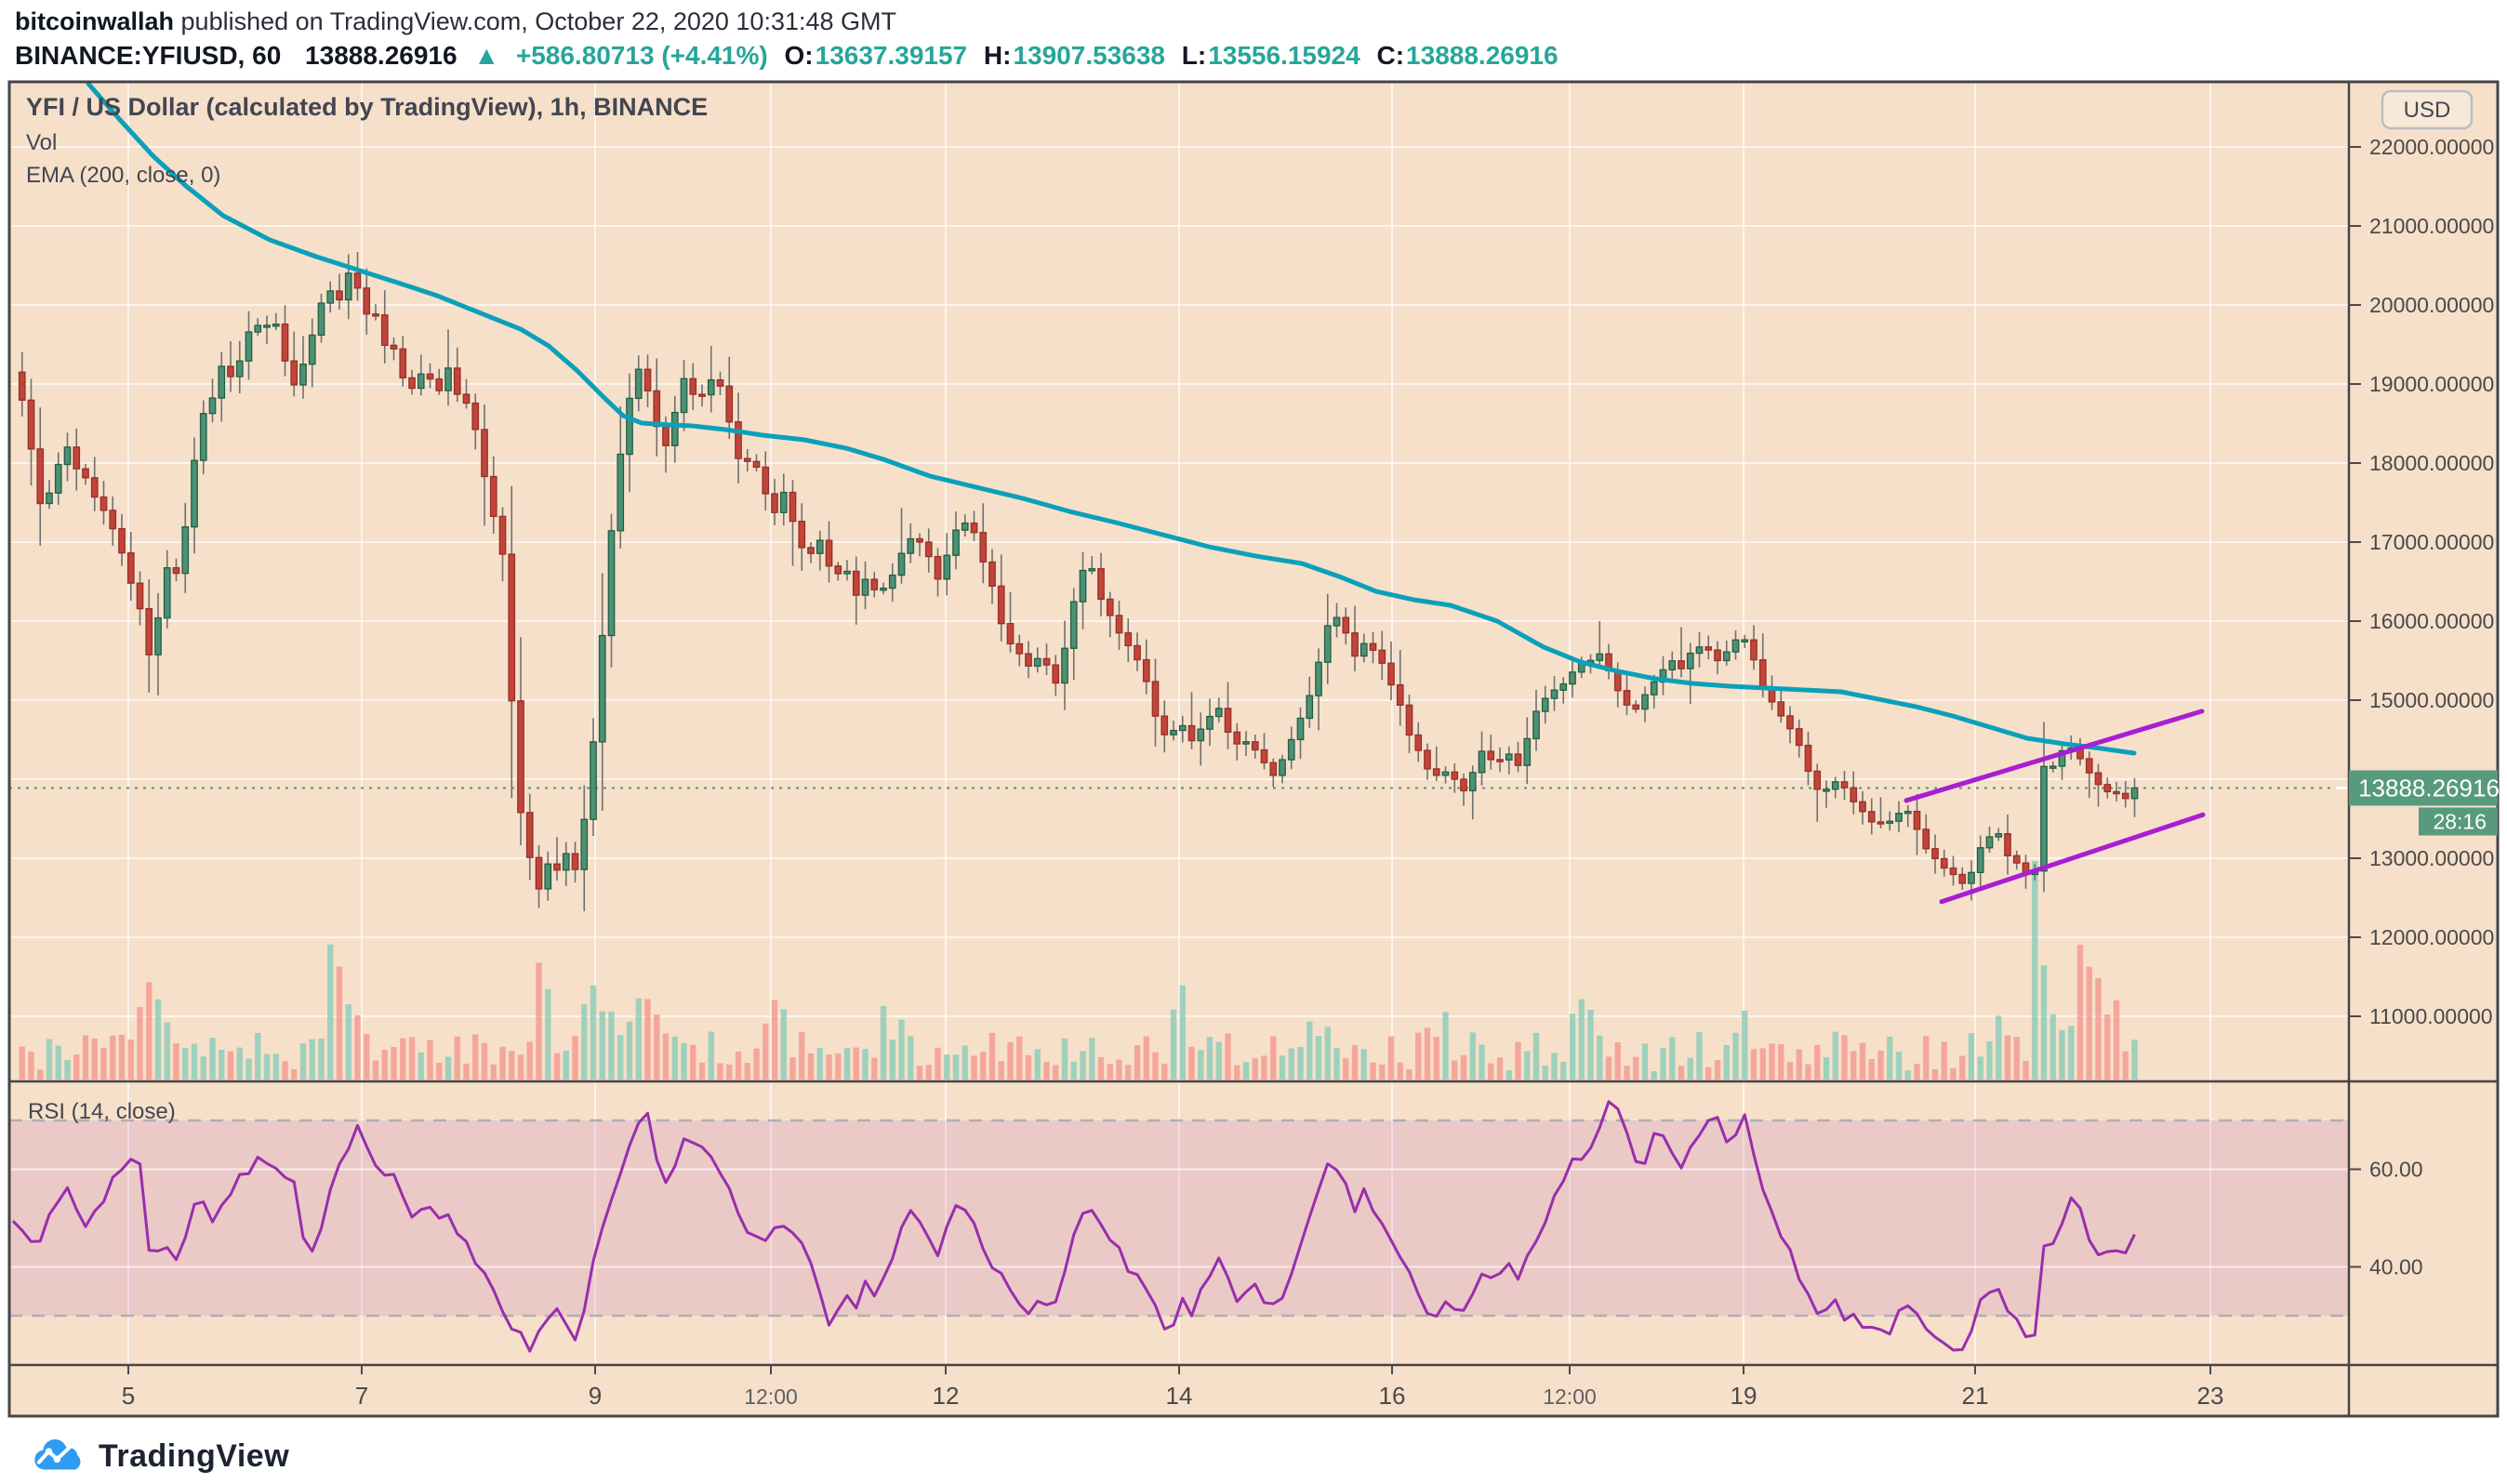  I want to click on close-value: 13888.26916, so click(1482, 55).